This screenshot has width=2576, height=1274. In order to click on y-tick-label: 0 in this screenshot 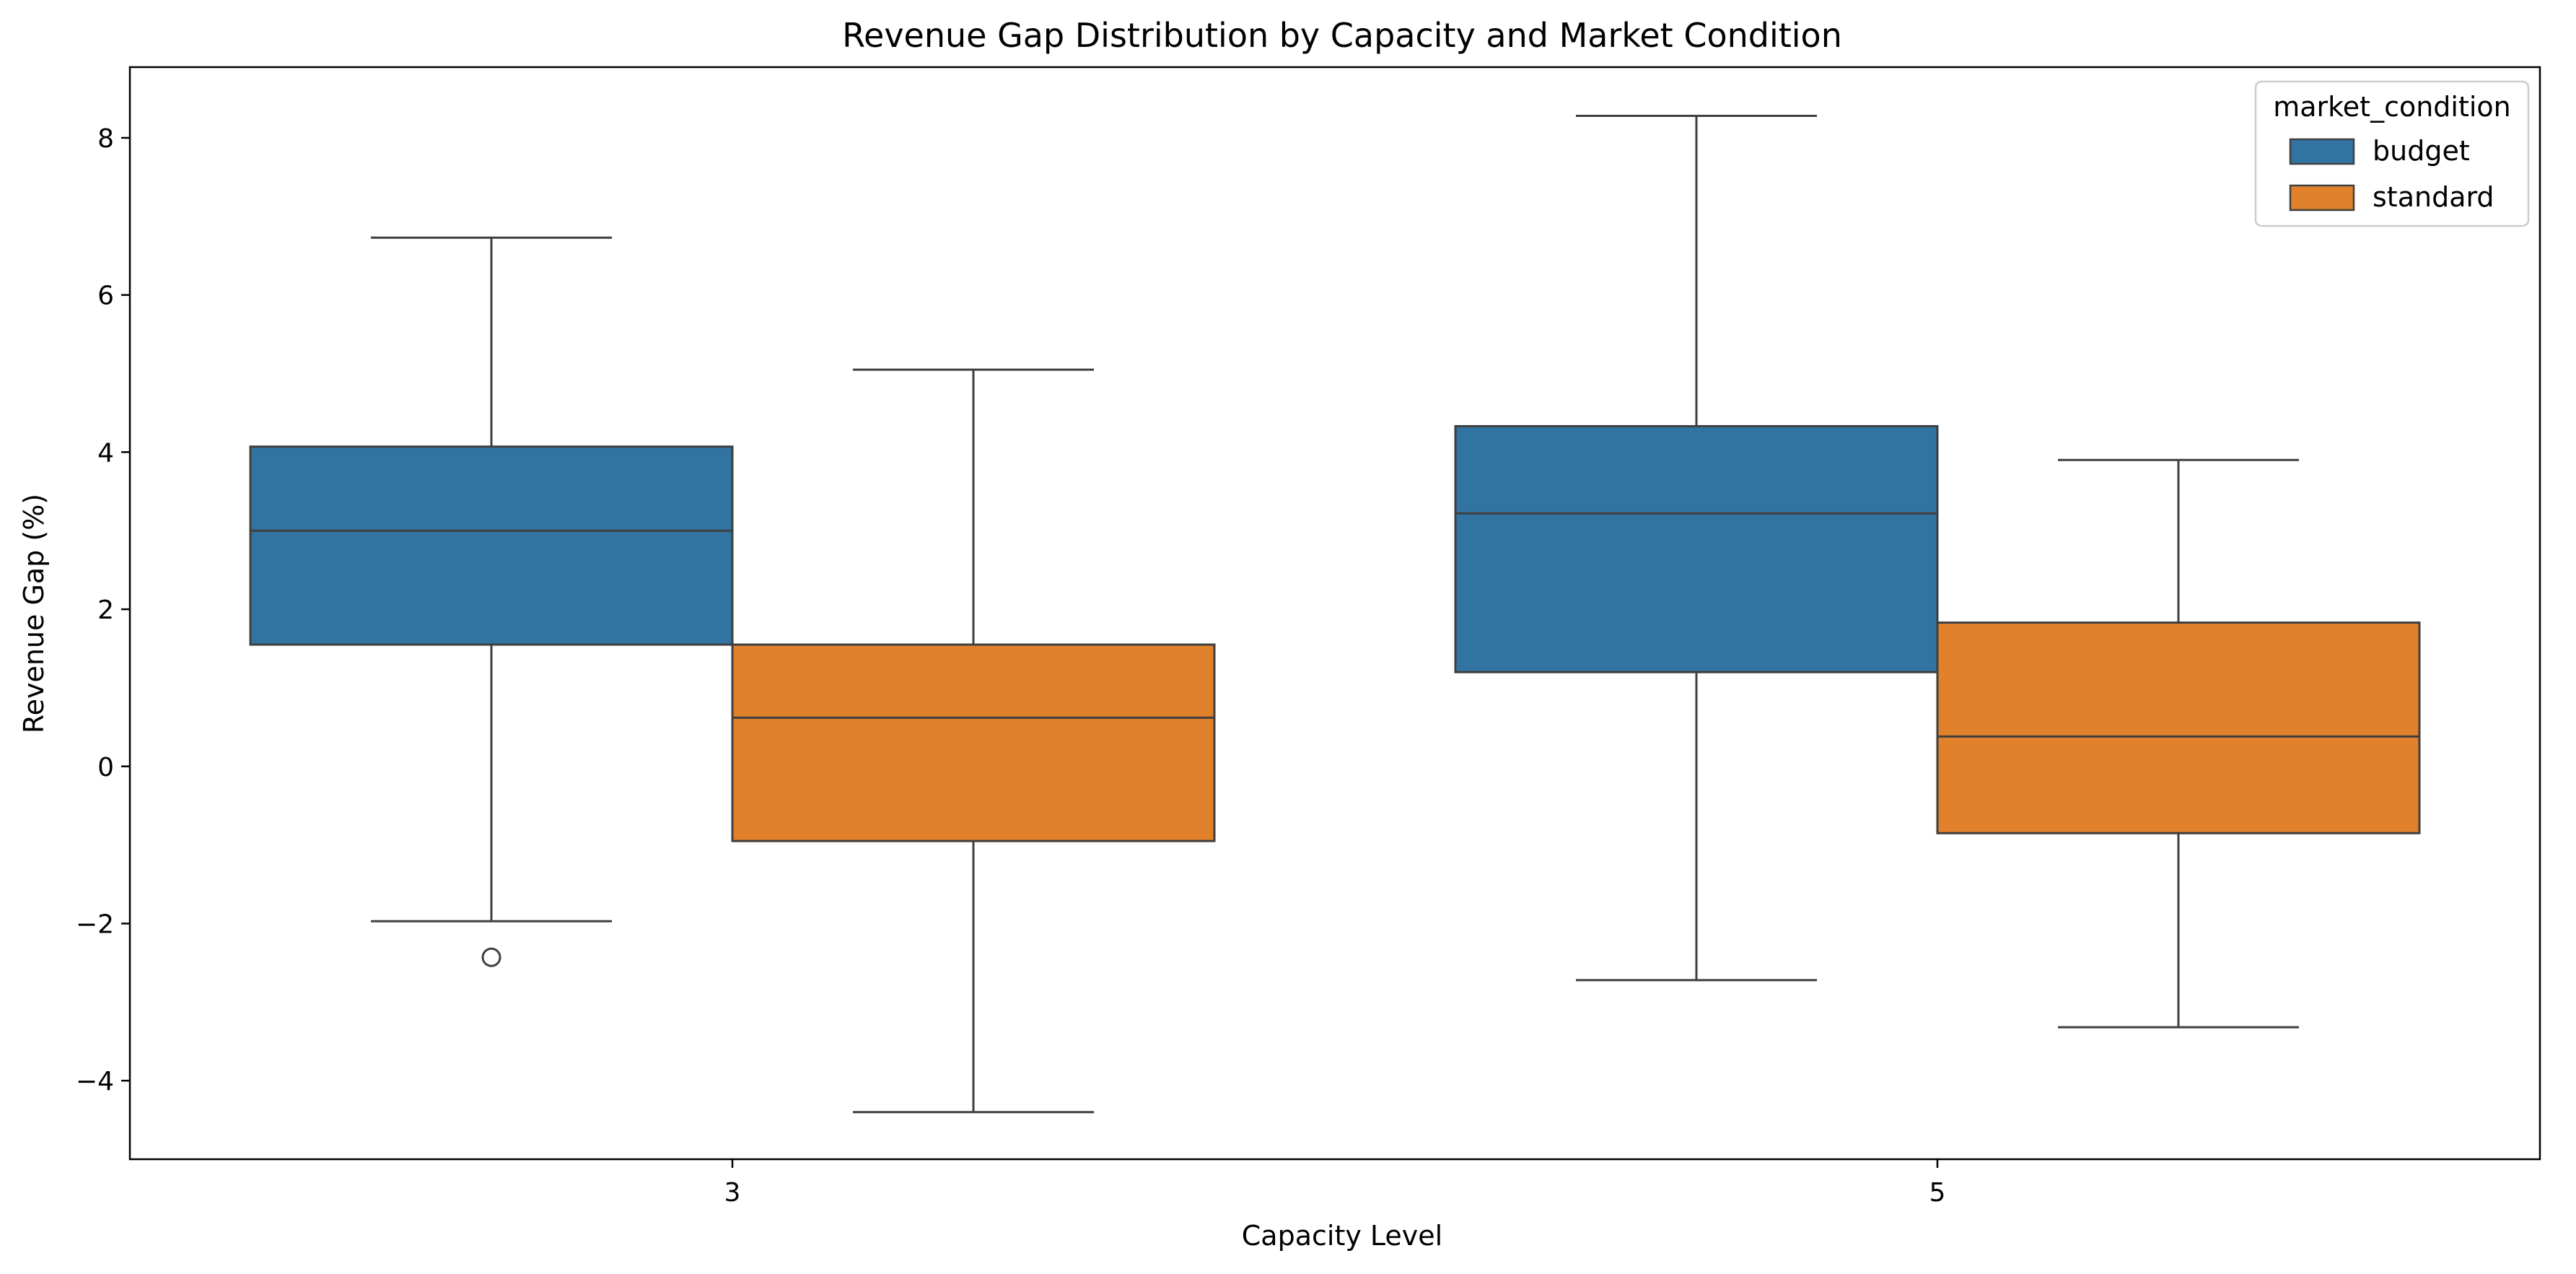, I will do `click(105, 767)`.